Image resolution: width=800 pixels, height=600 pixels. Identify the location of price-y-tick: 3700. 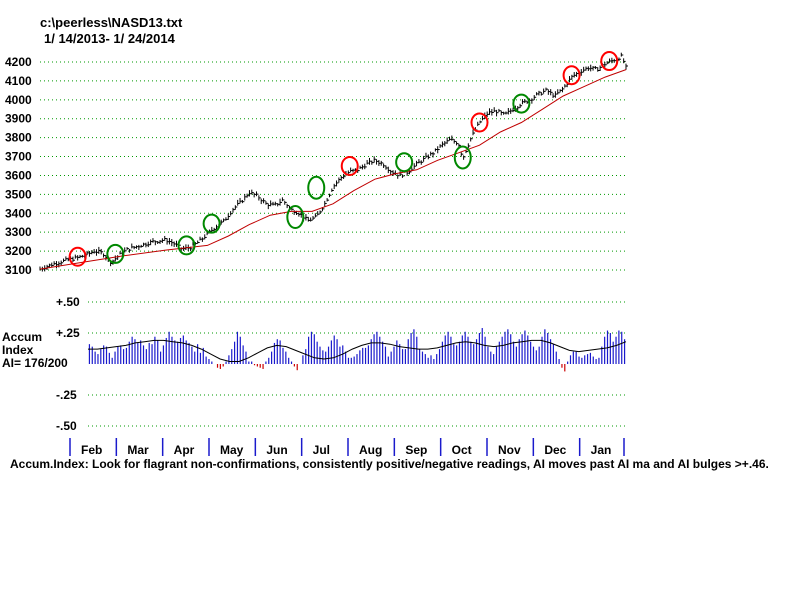
(18, 157).